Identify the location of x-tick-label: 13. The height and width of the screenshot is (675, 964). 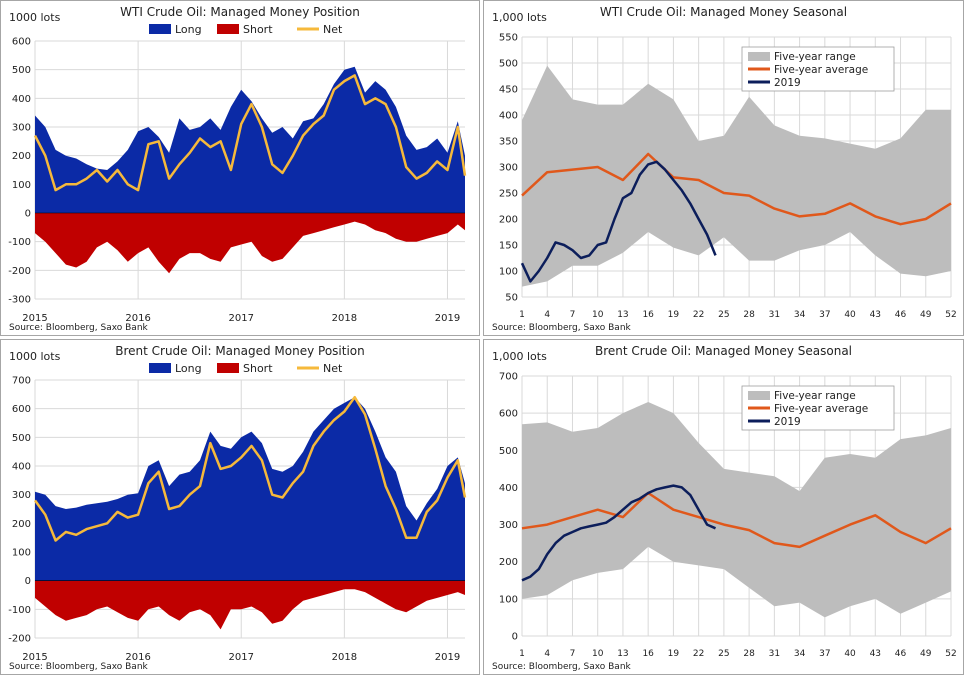
(622, 654).